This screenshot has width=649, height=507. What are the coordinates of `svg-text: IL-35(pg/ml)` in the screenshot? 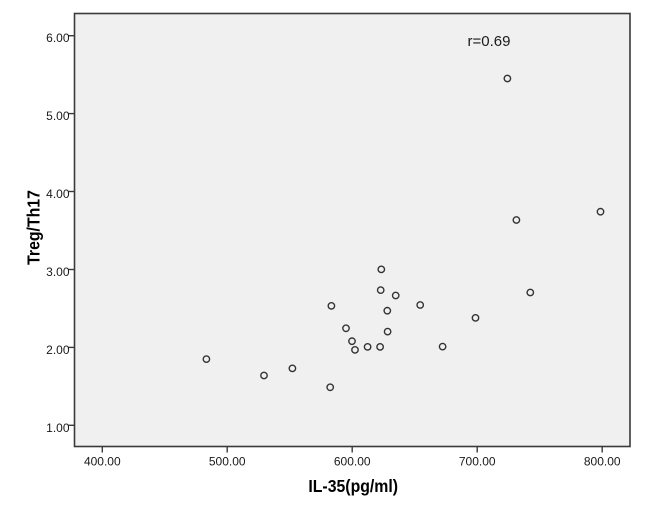 It's located at (353, 486).